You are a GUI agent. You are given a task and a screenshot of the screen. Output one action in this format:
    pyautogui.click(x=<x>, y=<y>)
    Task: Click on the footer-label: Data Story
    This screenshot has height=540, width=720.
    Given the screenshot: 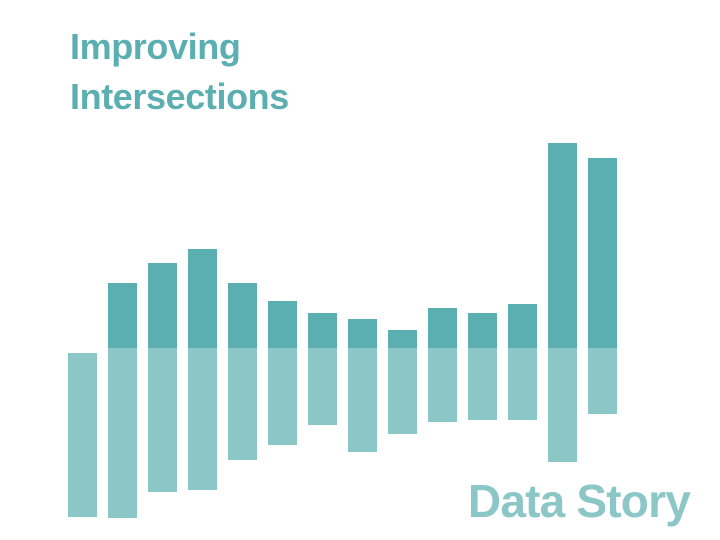 What is the action you would take?
    pyautogui.click(x=579, y=501)
    